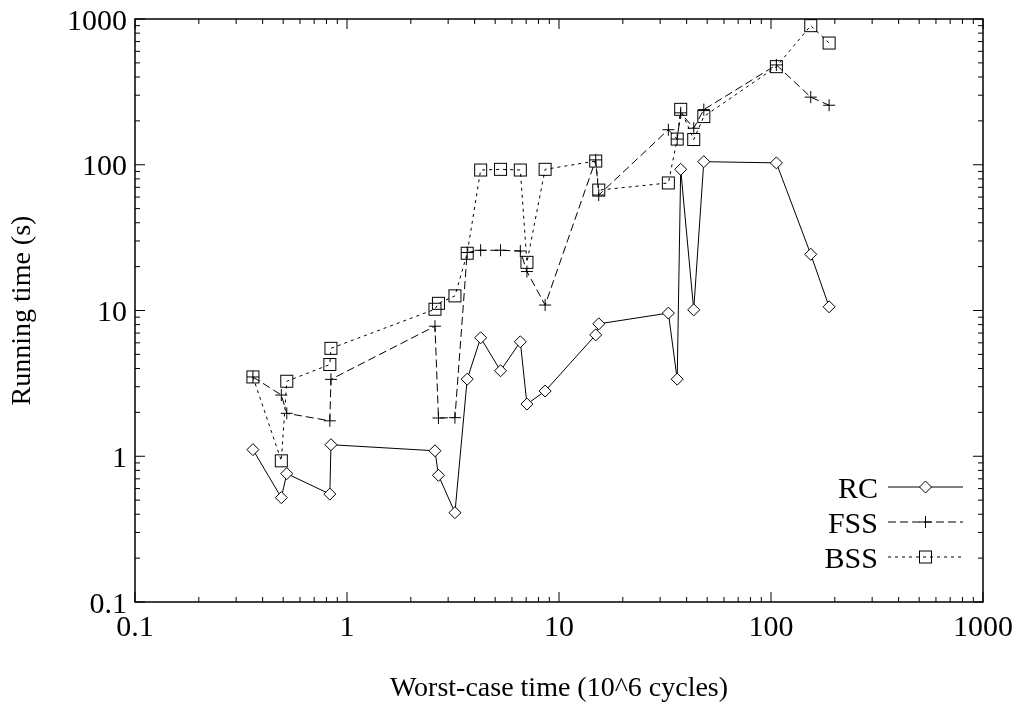  What do you see at coordinates (857, 487) in the screenshot?
I see `legend-label: RC` at bounding box center [857, 487].